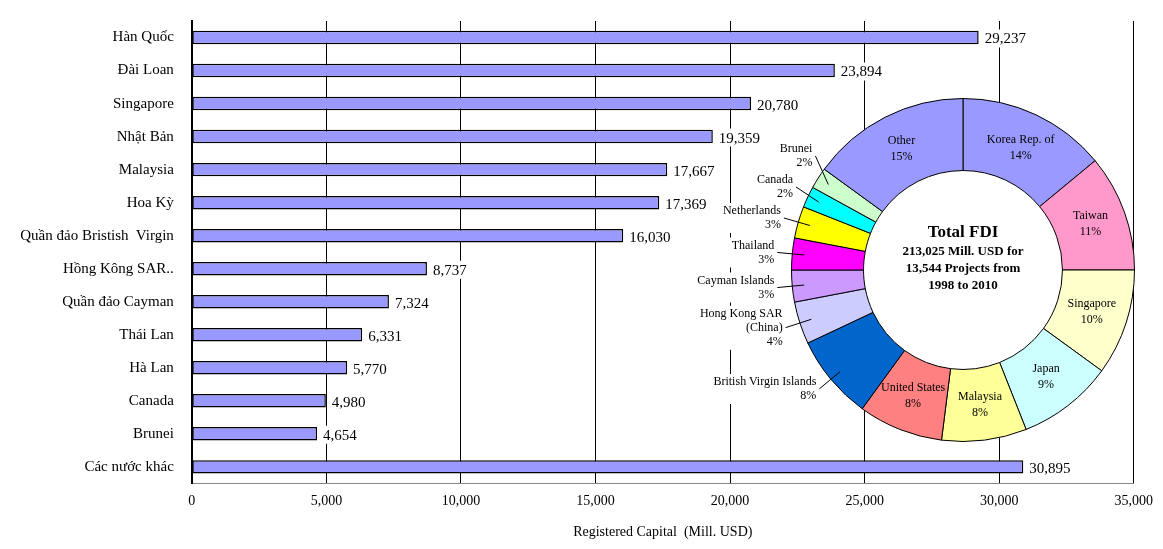  Describe the element at coordinates (861, 71) in the screenshot. I see `data-label: 23,894` at that location.